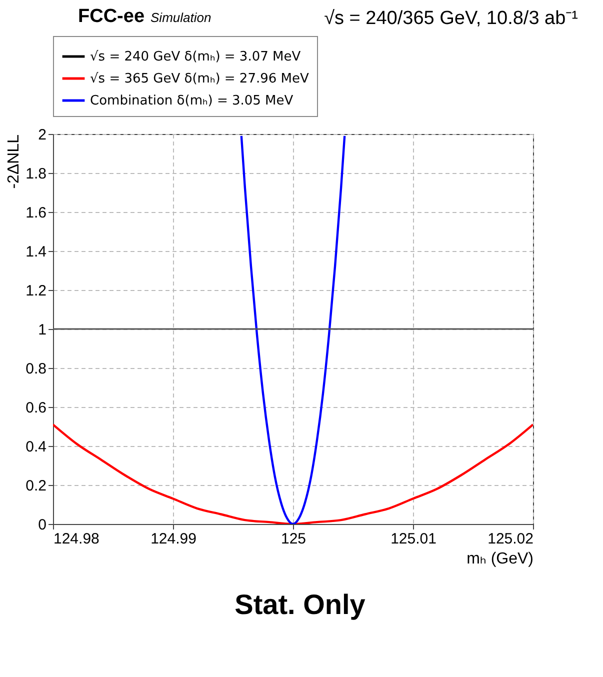  What do you see at coordinates (14, 161) in the screenshot?
I see `y-axis-title: -2ΔNLL` at bounding box center [14, 161].